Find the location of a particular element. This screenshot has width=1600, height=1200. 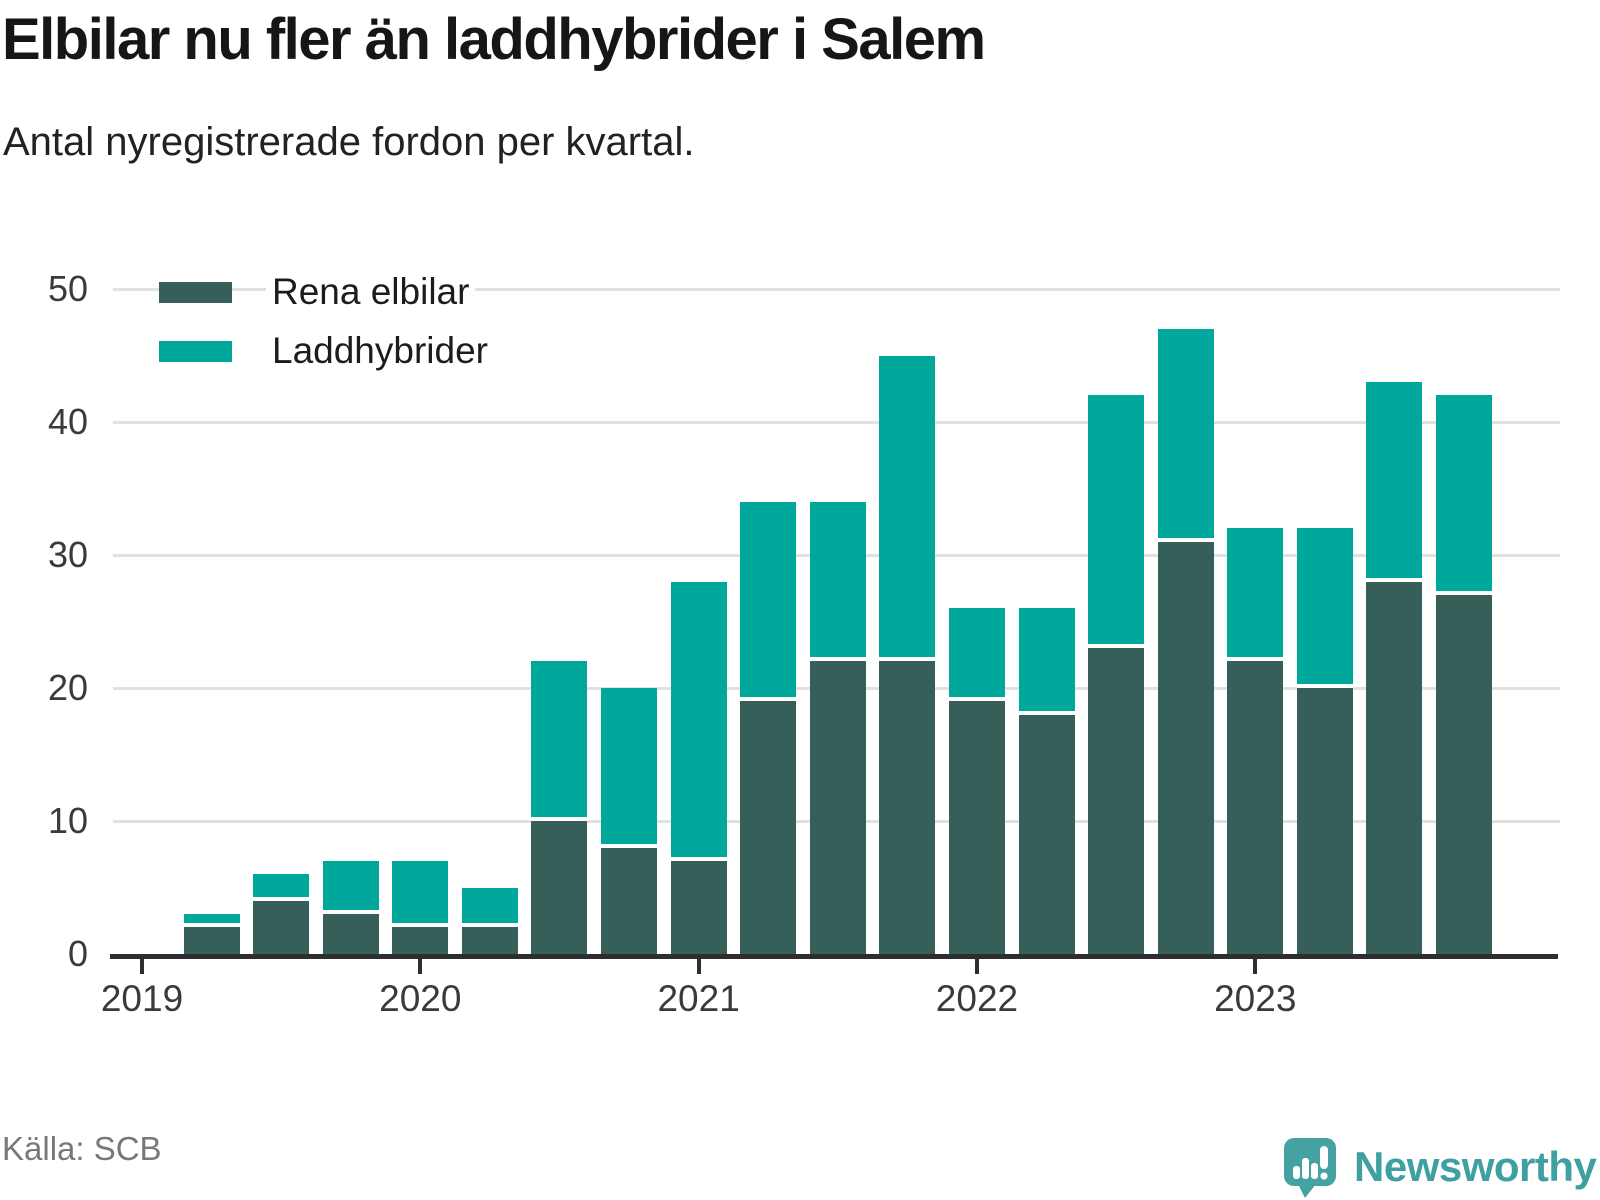

bar-2020-Q4-hybrid is located at coordinates (629, 768).